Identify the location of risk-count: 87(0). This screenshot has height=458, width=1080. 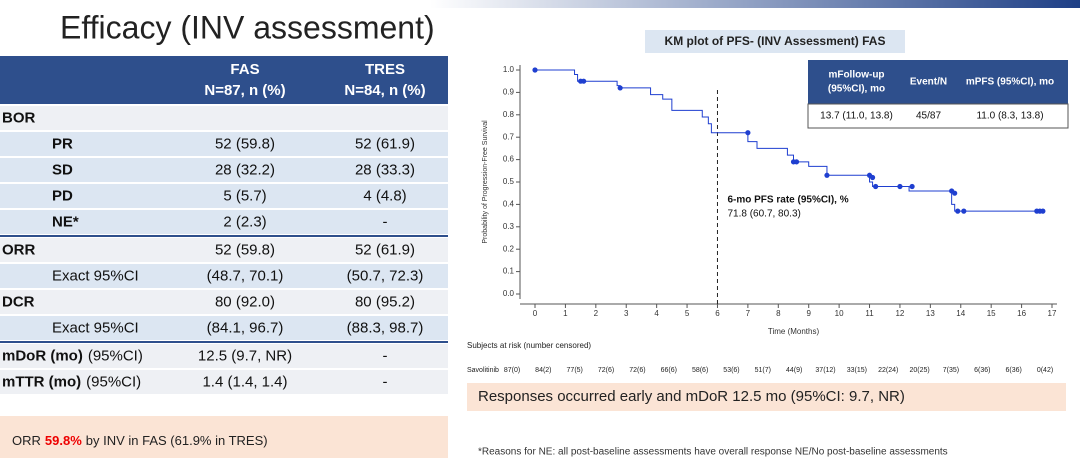
(512, 370).